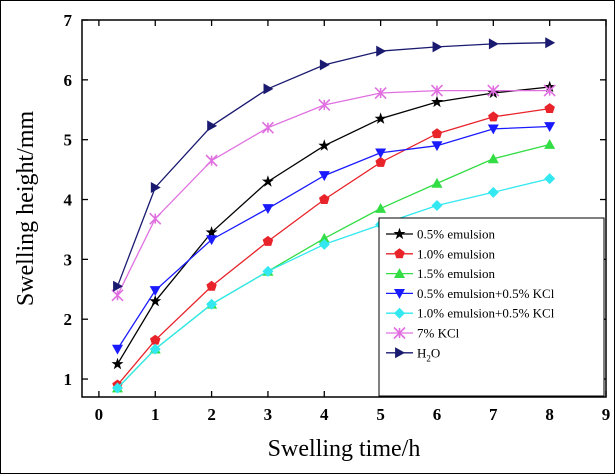  I want to click on legend-entry: 0.5% emulsion, so click(440, 234).